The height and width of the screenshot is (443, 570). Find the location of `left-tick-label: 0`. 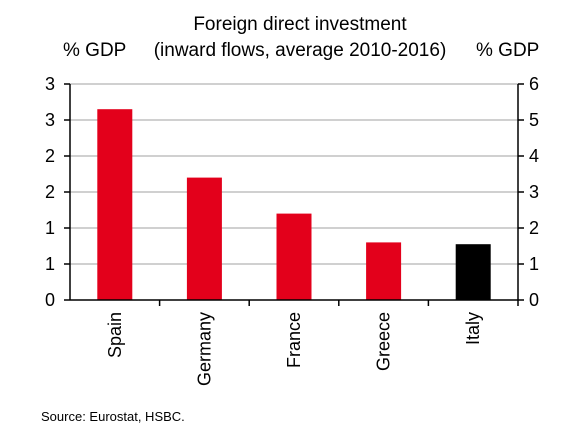

left-tick-label: 0 is located at coordinates (50, 300).